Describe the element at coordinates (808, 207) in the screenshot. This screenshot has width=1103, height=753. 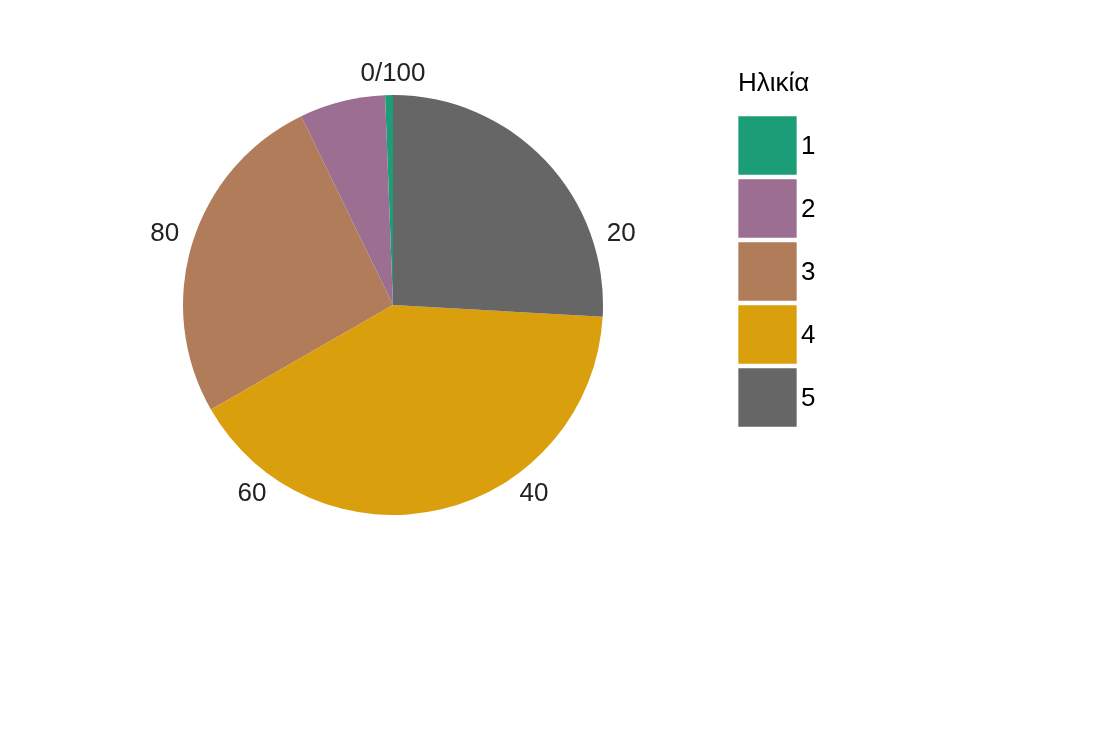
I see `legend-label: 2` at that location.